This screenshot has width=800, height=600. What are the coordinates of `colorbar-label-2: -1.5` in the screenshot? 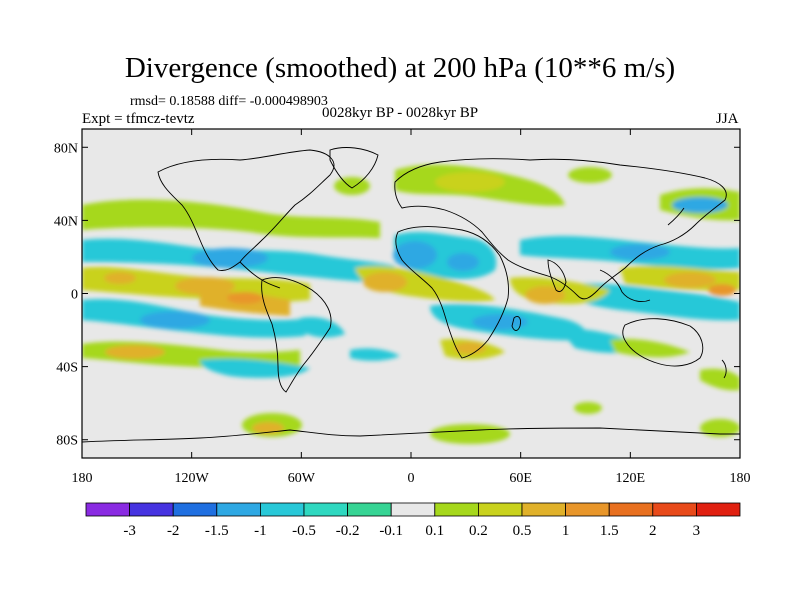 It's located at (217, 531).